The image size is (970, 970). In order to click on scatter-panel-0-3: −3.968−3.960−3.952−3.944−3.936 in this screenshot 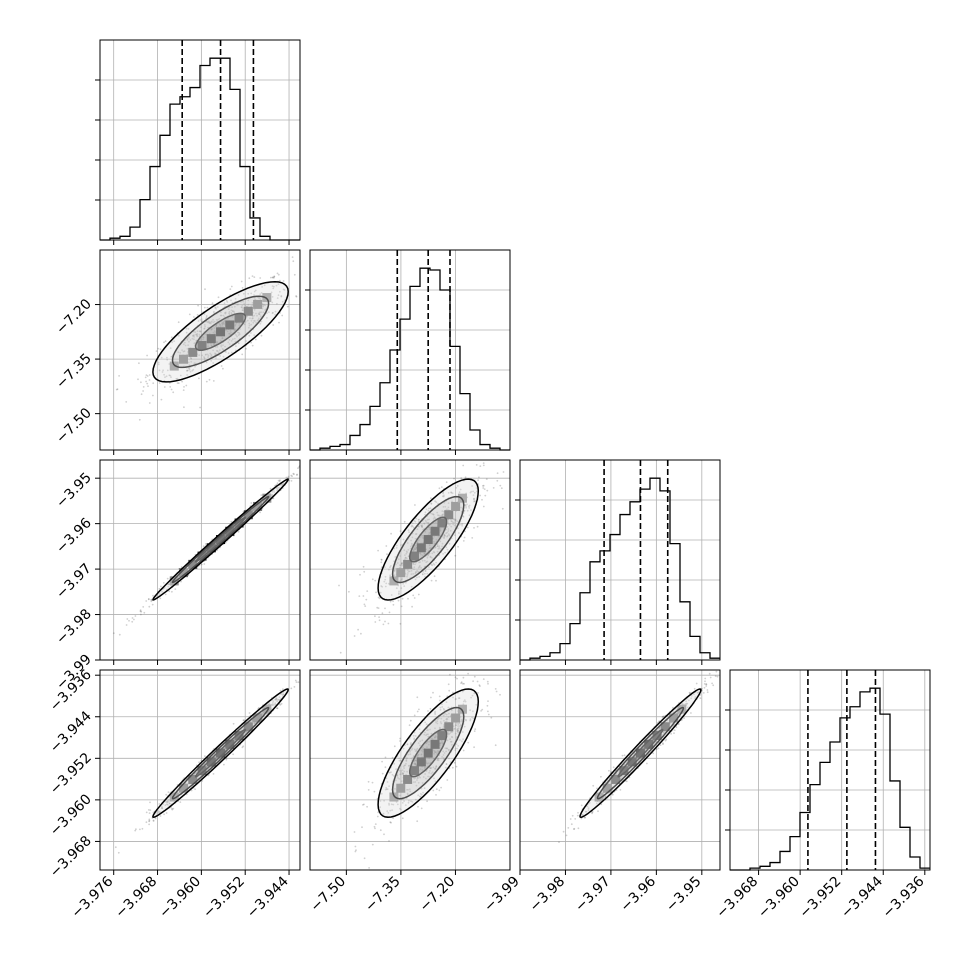, I will do `click(193, 764)`.